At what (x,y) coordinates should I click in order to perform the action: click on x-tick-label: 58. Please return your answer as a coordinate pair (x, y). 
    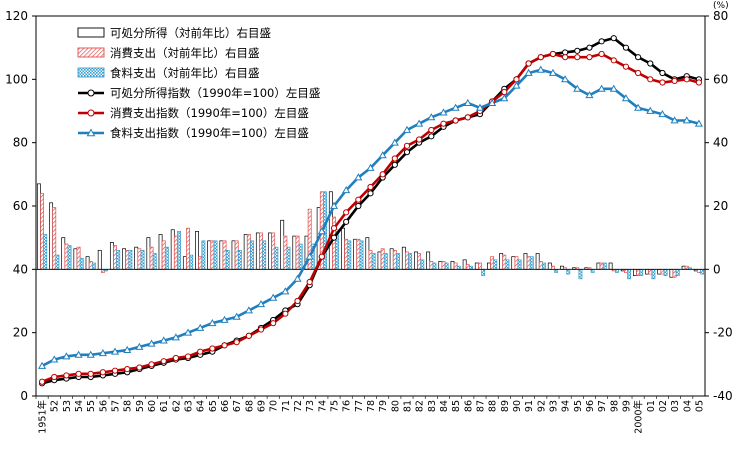
    Looking at the image, I should click on (128, 406).